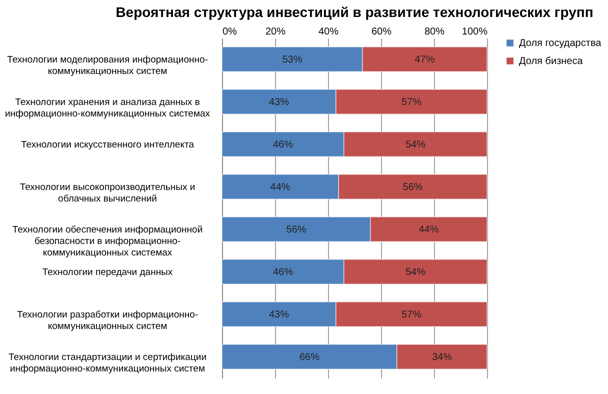 This screenshot has width=608, height=394. I want to click on y-tick-label: Технологии искусственного интеллекта, so click(108, 144).